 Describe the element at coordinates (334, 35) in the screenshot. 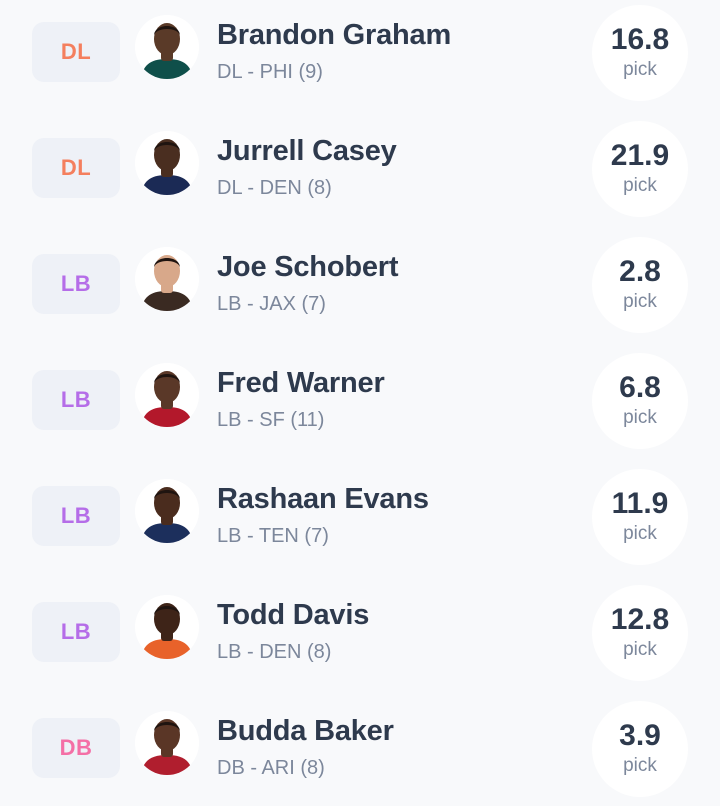

I see `player-name: Brandon Graham` at that location.